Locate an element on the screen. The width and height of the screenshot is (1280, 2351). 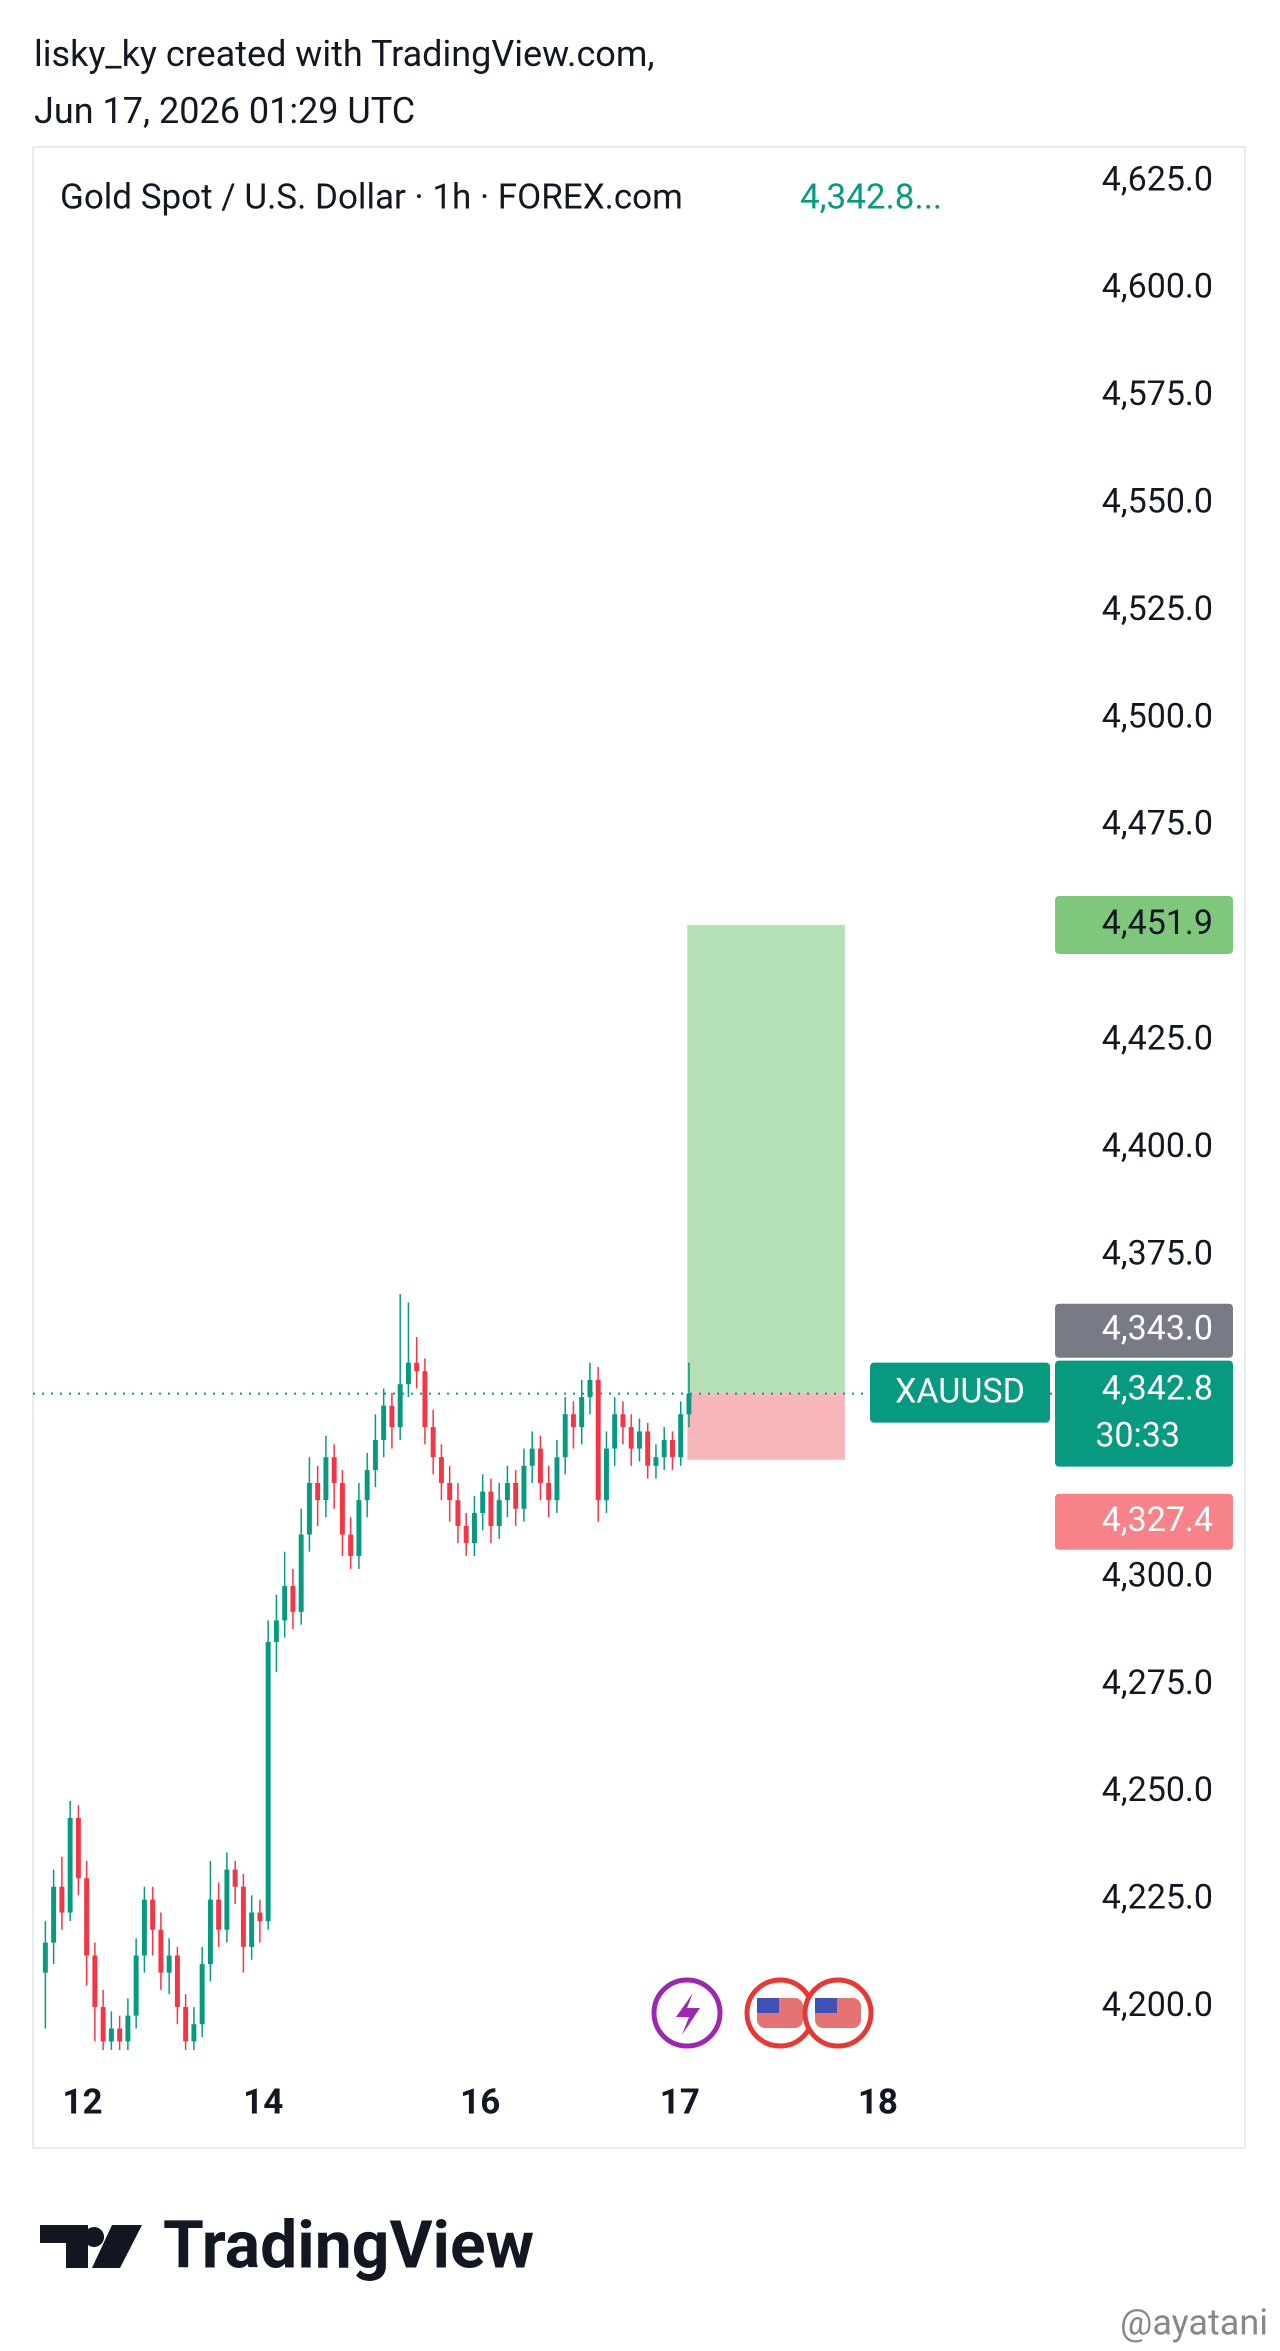
y-tick-label: 4,550.0 is located at coordinates (1157, 502).